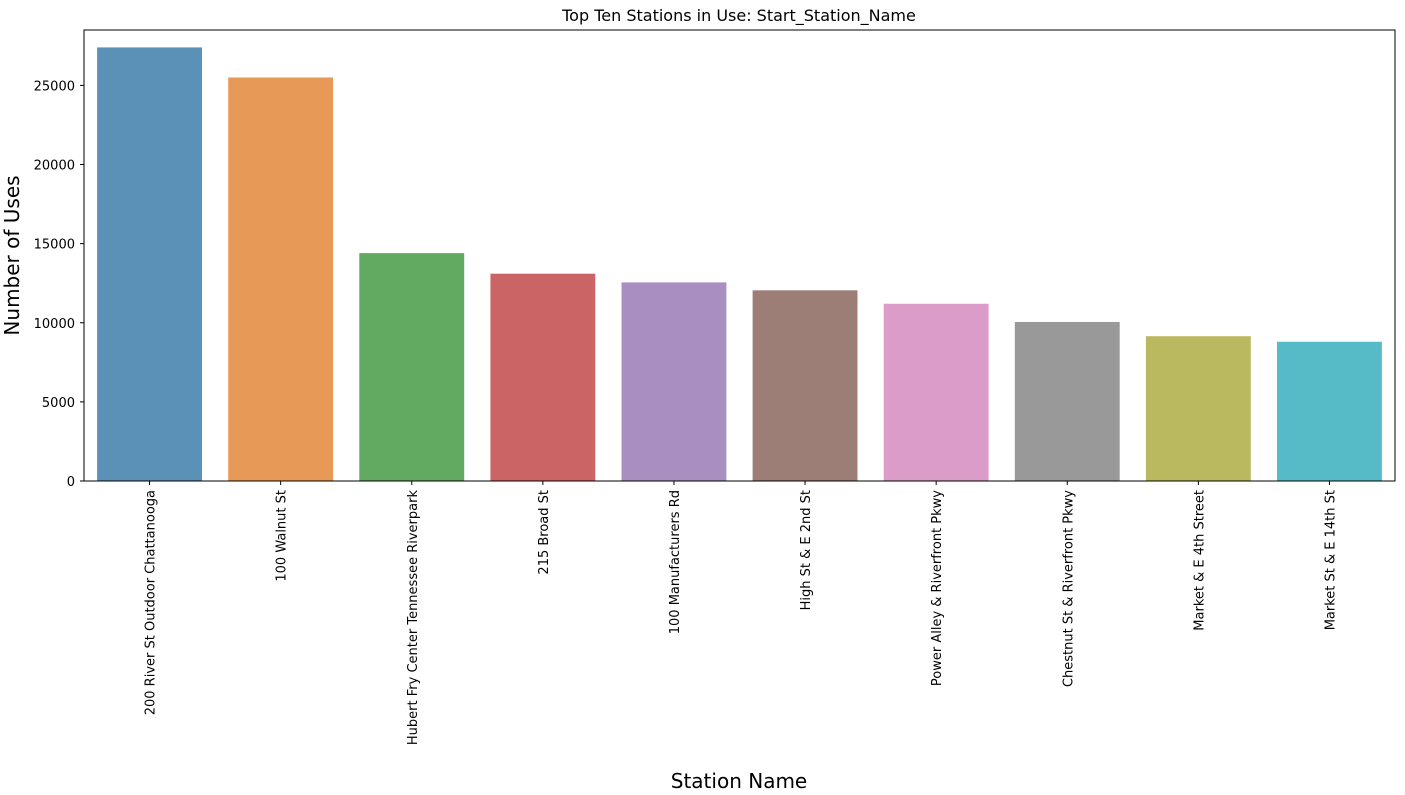  I want to click on x-tick-label: Market St & E 14th St, so click(1330, 560).